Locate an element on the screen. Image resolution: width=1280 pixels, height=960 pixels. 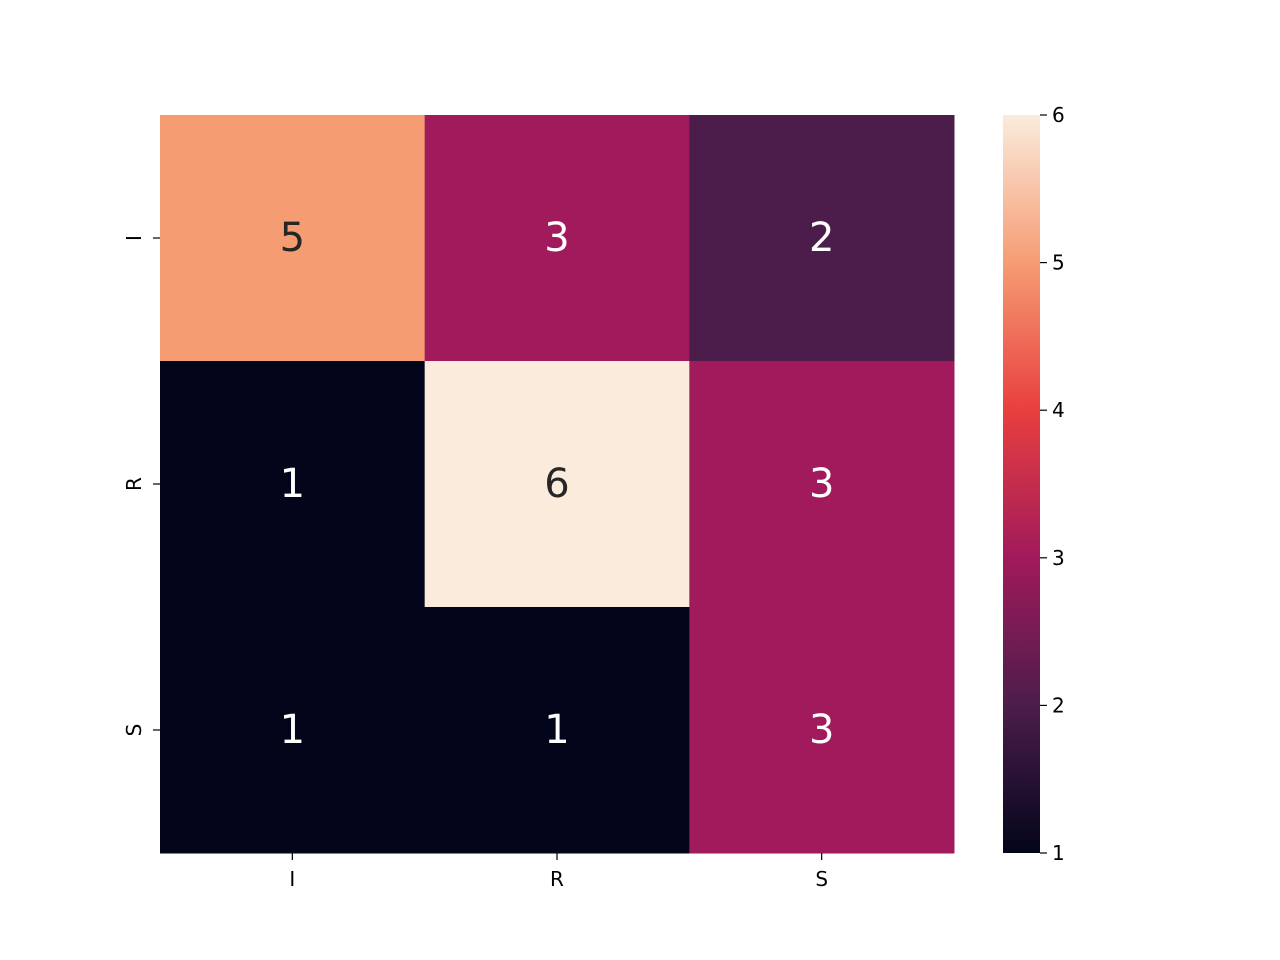
y-axis: I R S is located at coordinates (141, 485).